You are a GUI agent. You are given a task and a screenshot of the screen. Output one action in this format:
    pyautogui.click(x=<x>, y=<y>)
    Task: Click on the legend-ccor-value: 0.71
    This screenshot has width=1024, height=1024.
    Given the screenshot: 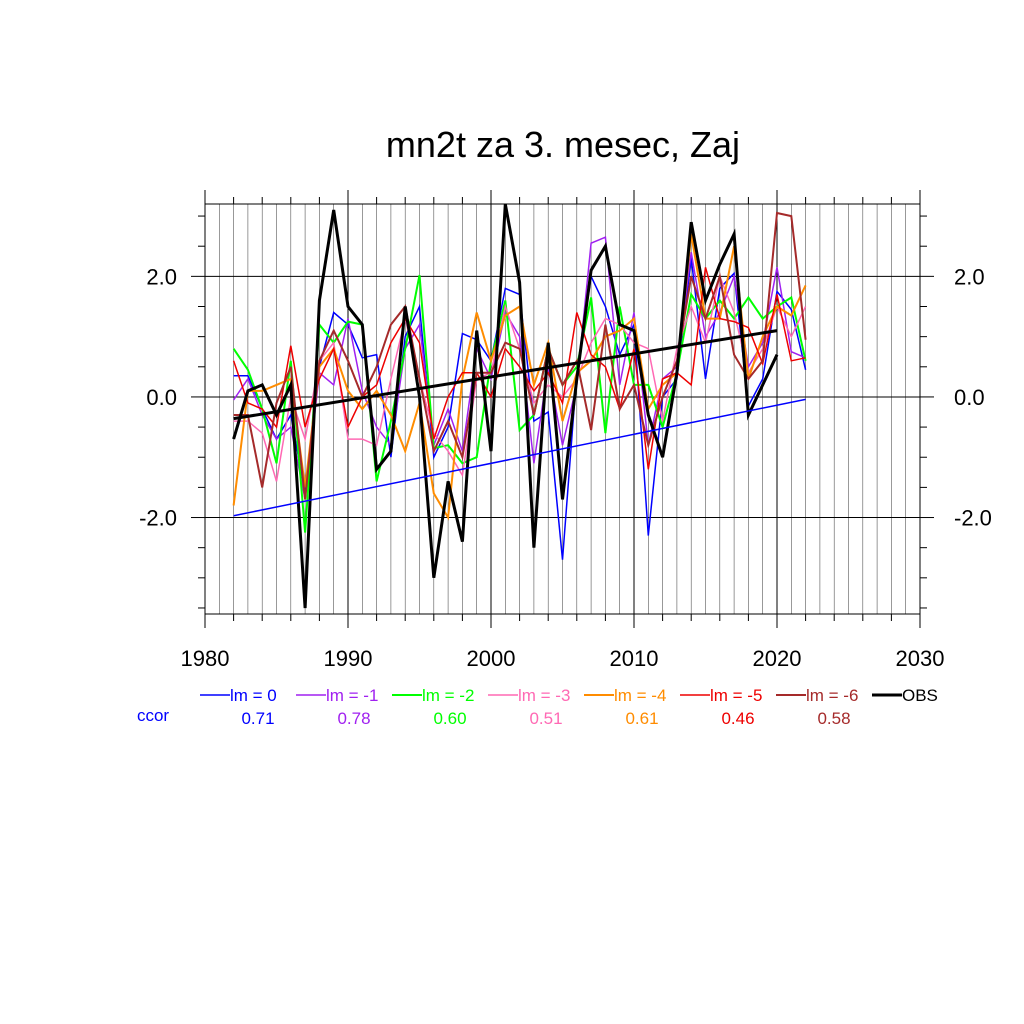 What is the action you would take?
    pyautogui.click(x=257, y=718)
    